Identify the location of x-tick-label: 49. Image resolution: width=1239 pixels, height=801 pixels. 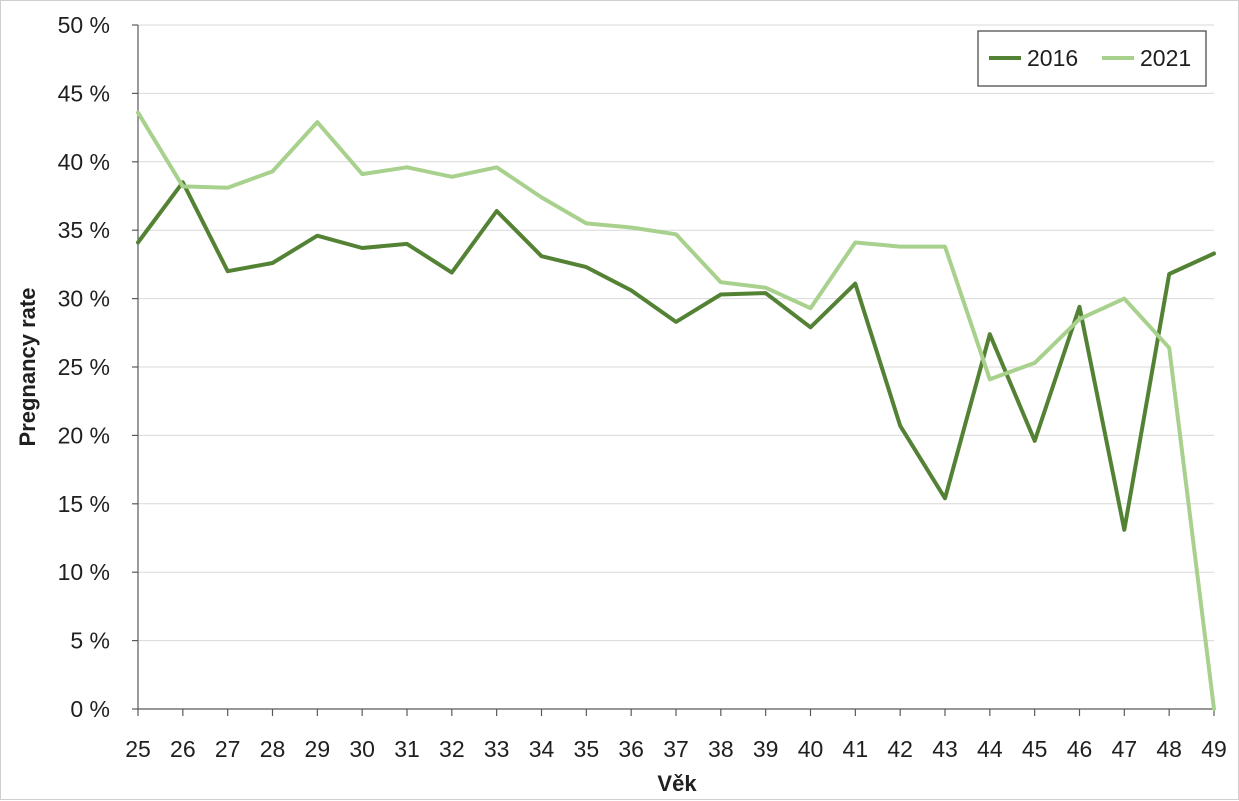
(1214, 749).